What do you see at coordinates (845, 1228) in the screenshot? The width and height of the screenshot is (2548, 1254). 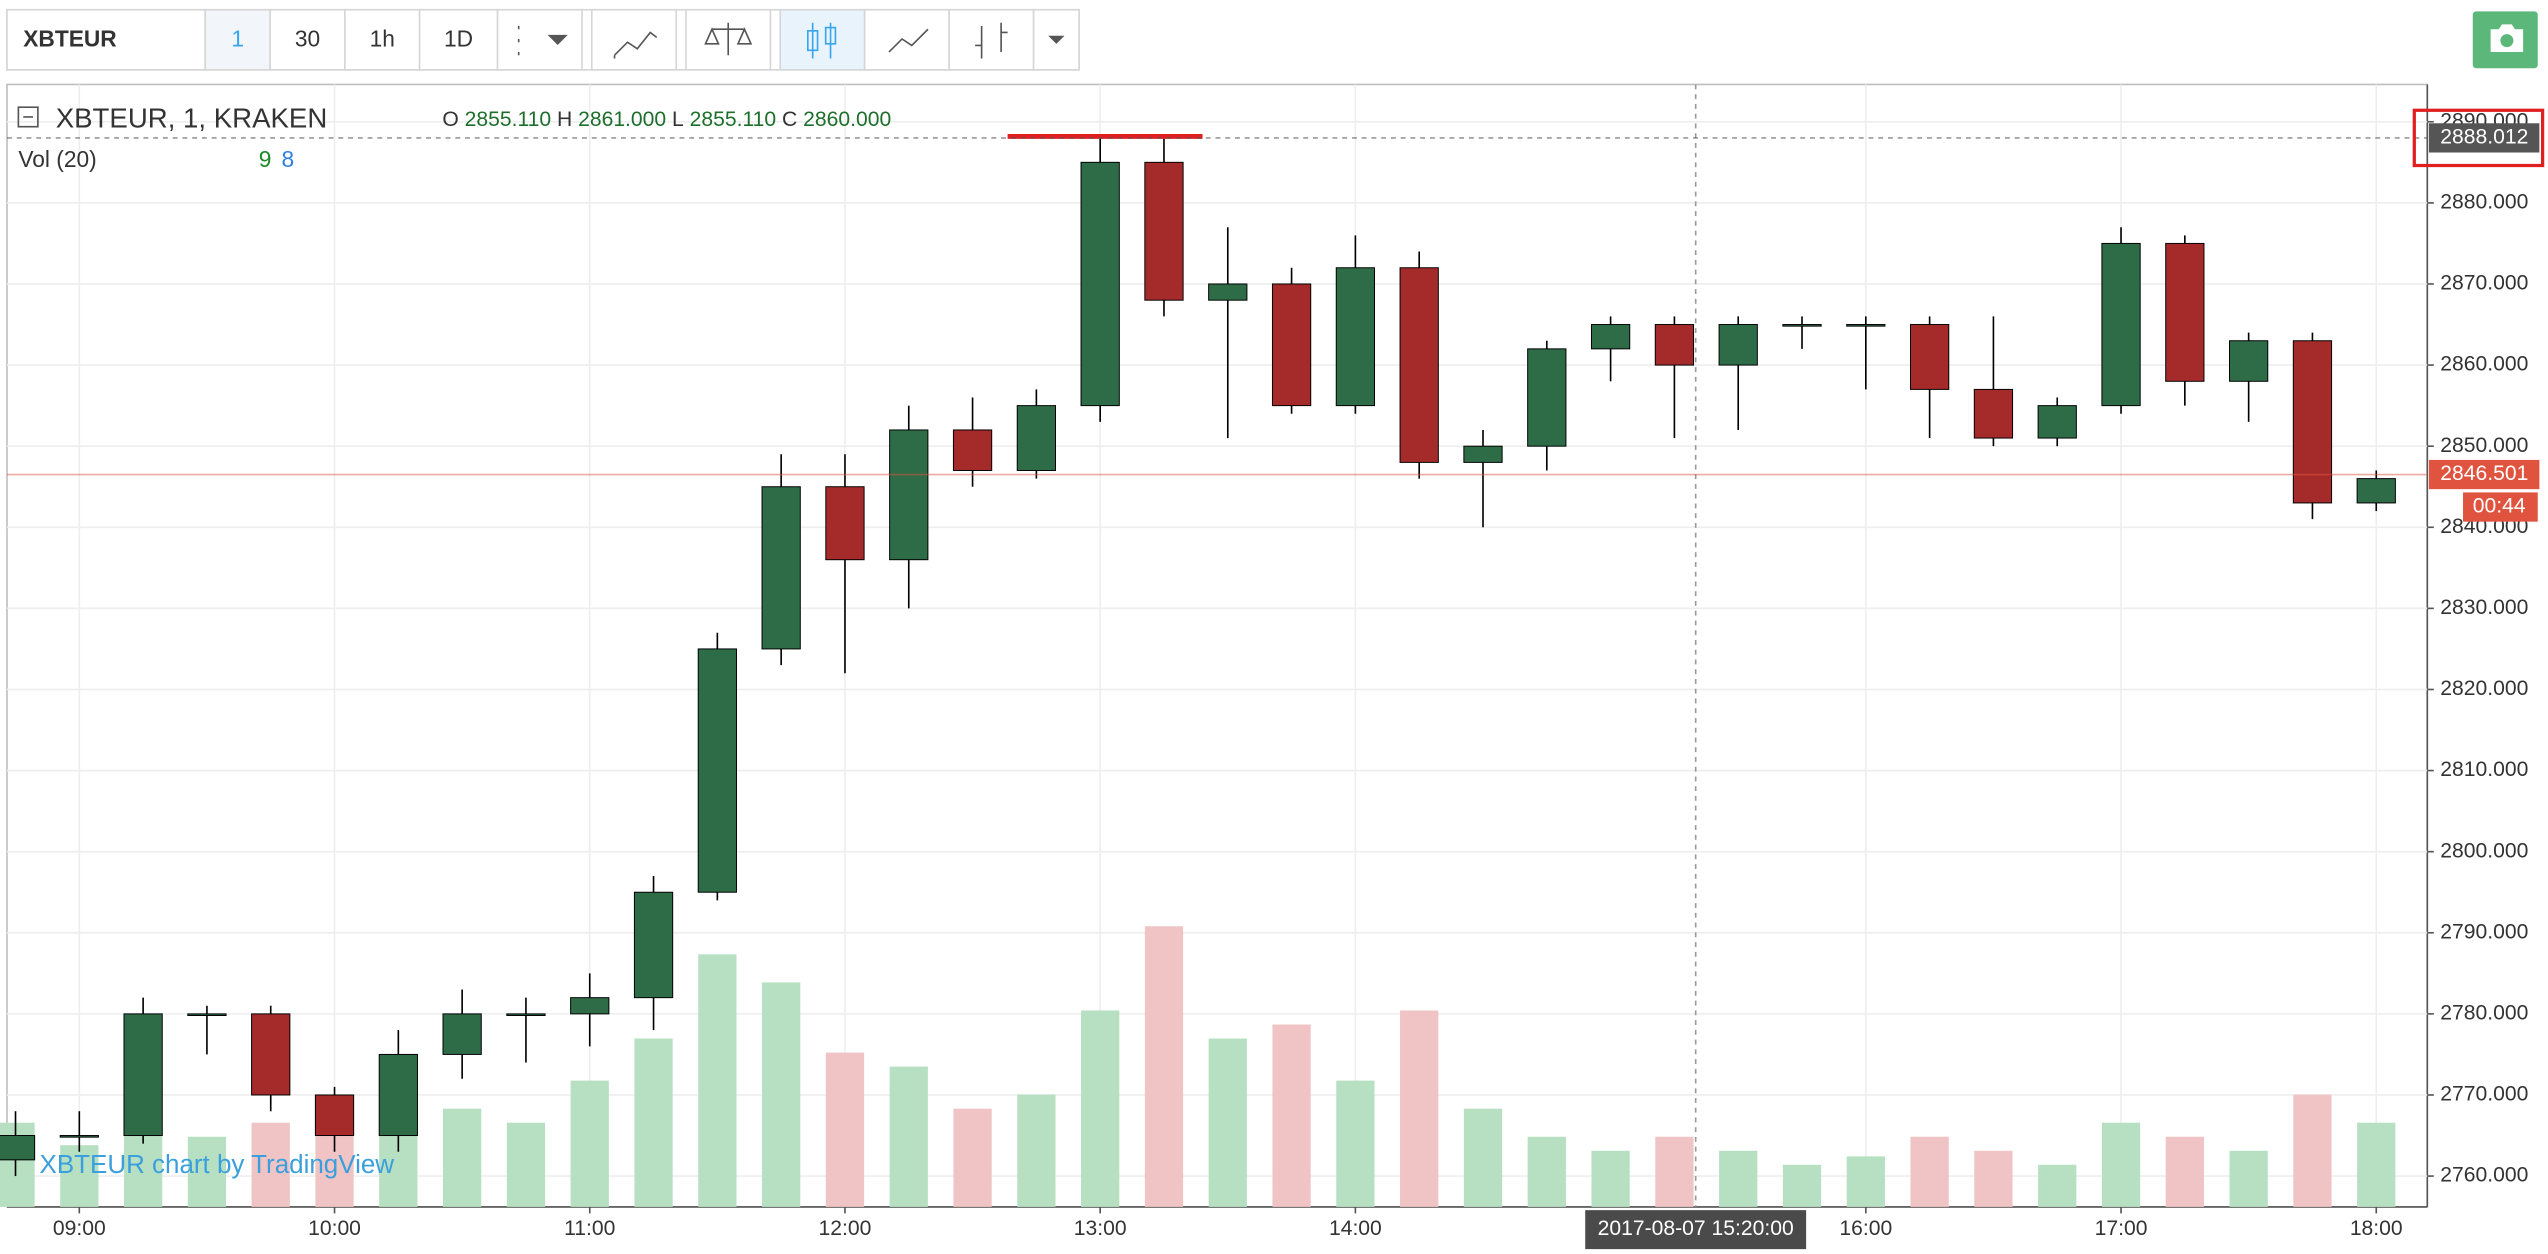 I see `x-tick-label: 12:00` at bounding box center [845, 1228].